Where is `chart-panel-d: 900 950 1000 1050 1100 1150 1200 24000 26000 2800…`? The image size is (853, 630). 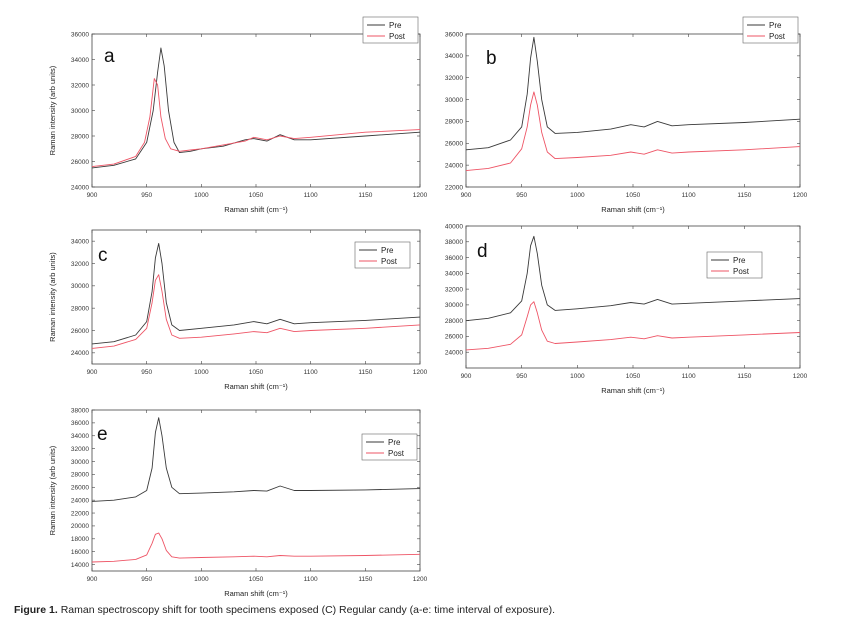 chart-panel-d: 900 950 1000 1050 1100 1150 1200 24000 26000 2800… is located at coordinates (626, 309).